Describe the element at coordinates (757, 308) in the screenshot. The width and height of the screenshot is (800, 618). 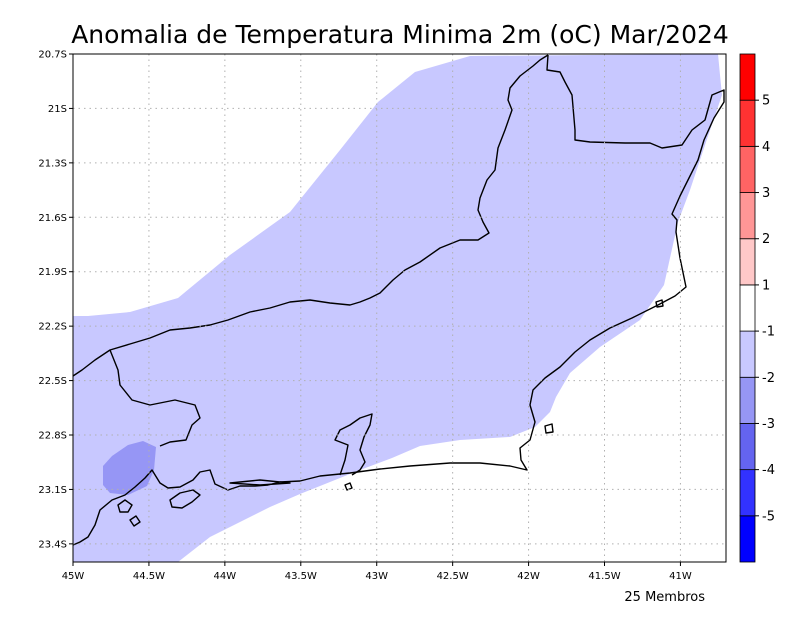
I see `colorbar: -5 -4 -3 -2 -1 1 2 3 4 5` at that location.